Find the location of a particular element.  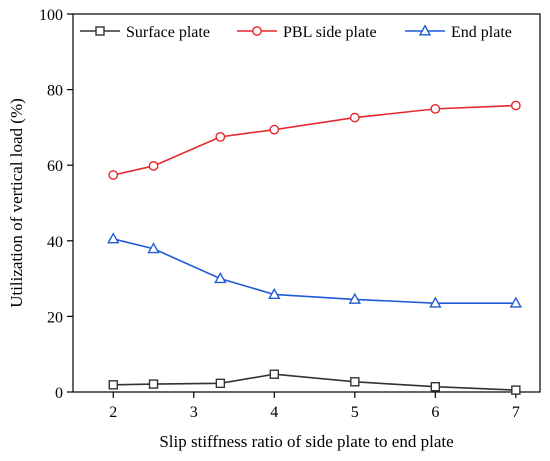

legend-label: Surface plate is located at coordinates (168, 32).